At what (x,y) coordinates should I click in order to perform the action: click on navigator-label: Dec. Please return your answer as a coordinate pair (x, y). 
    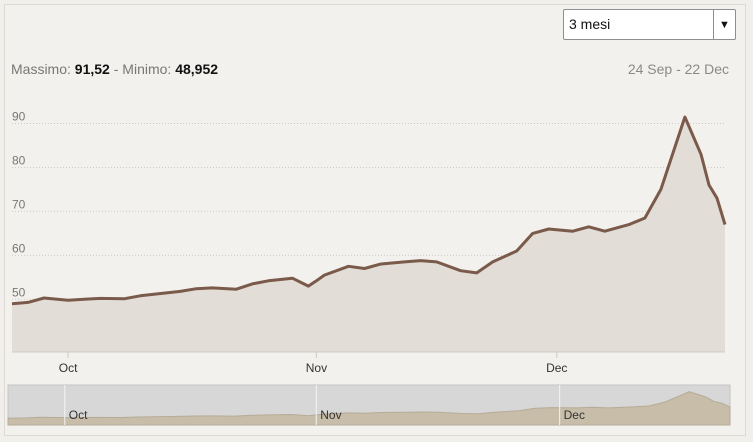
    Looking at the image, I should click on (574, 415).